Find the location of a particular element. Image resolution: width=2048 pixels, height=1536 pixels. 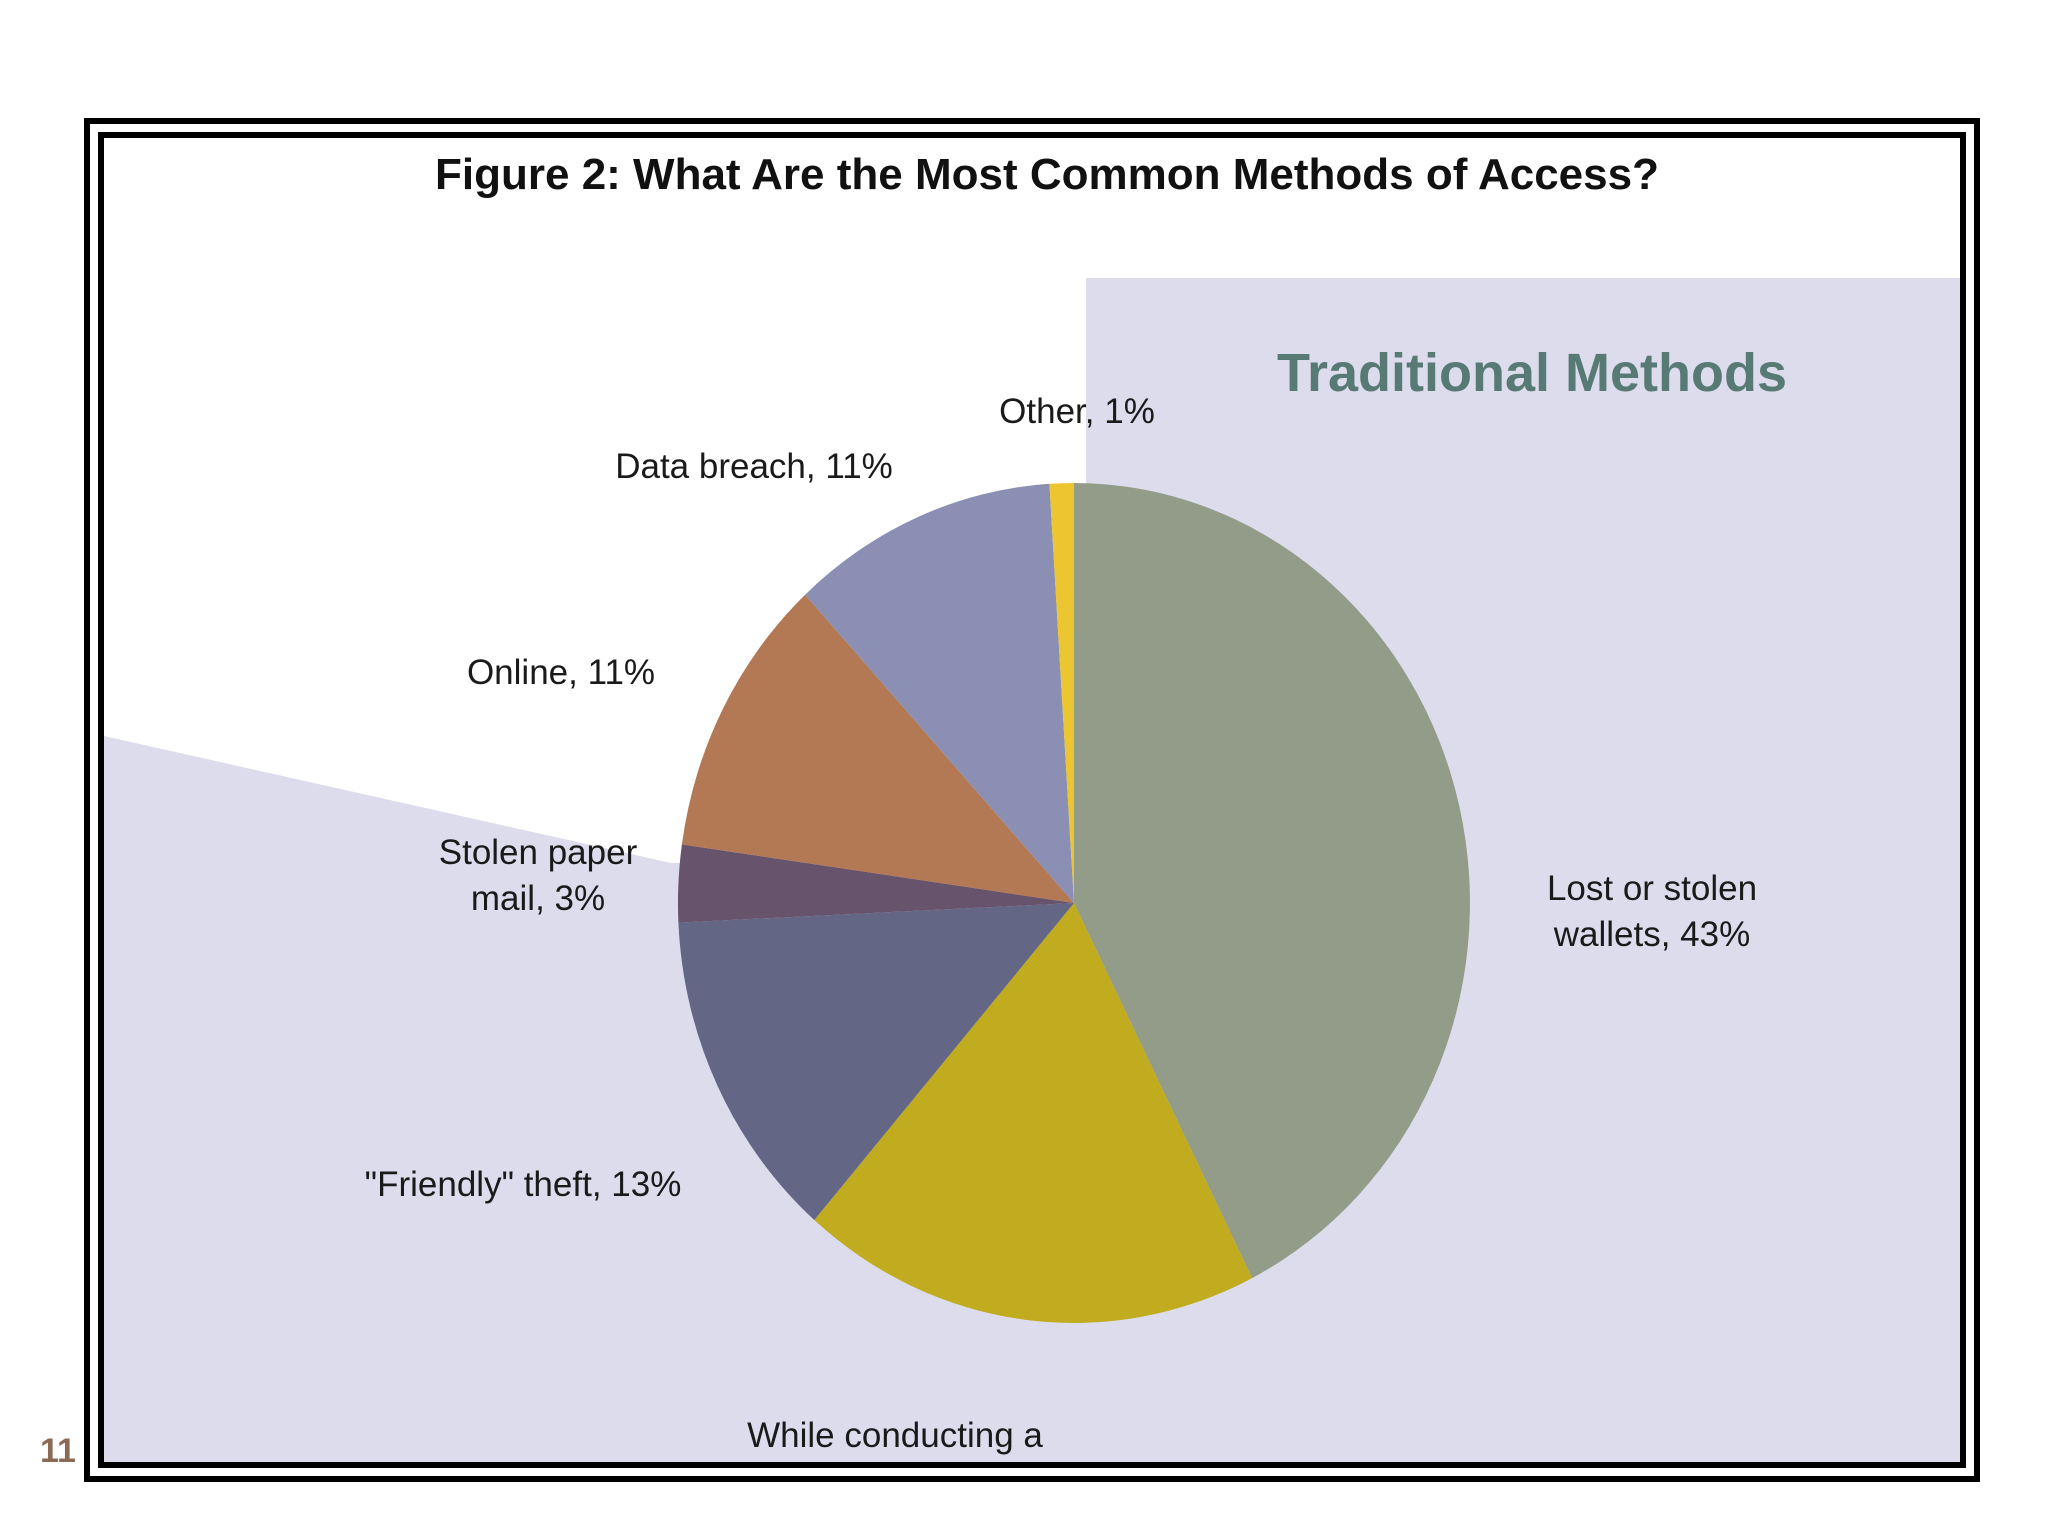

pie-slice-other is located at coordinates (1061, 692).